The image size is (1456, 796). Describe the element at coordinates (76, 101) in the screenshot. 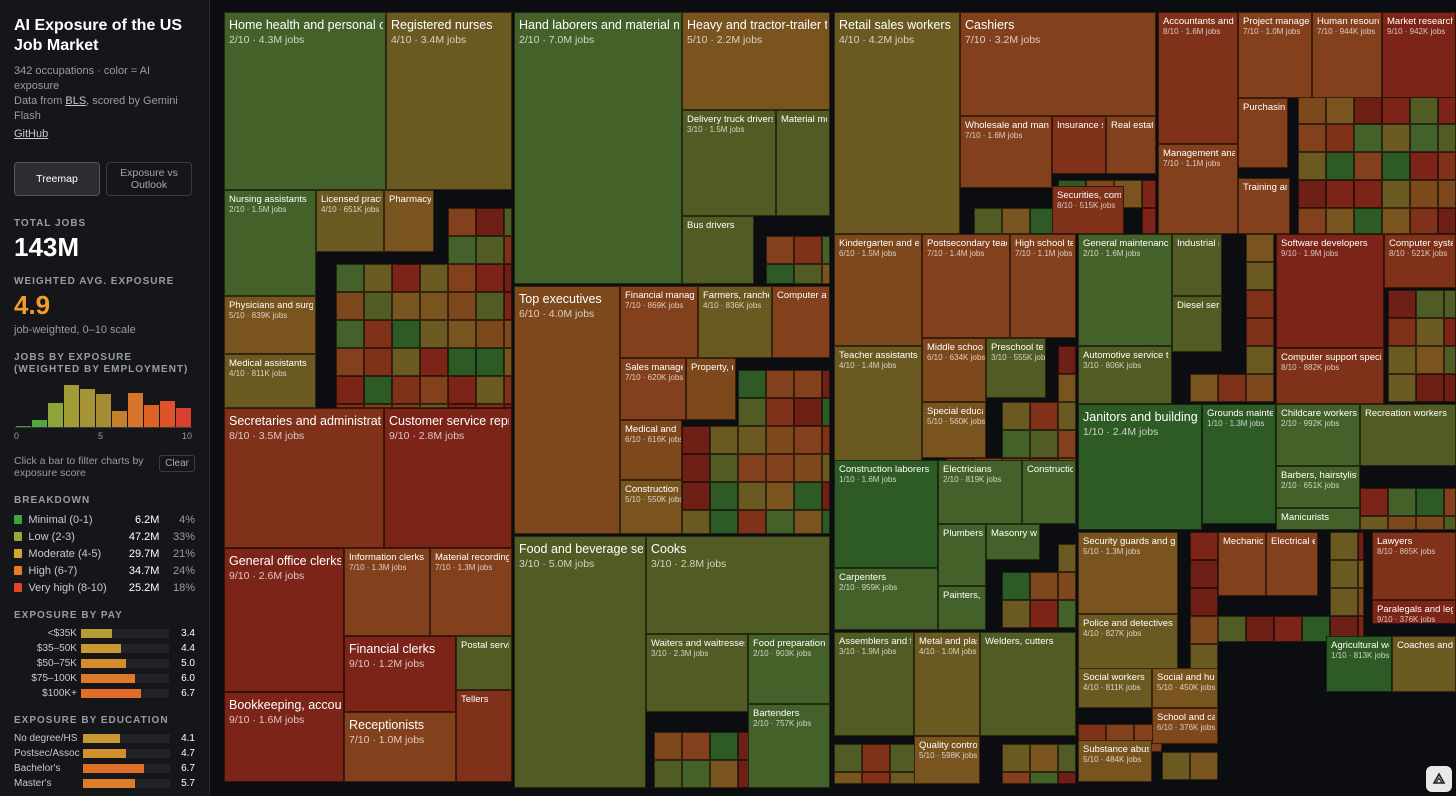

I see `bls-link: BLS` at that location.